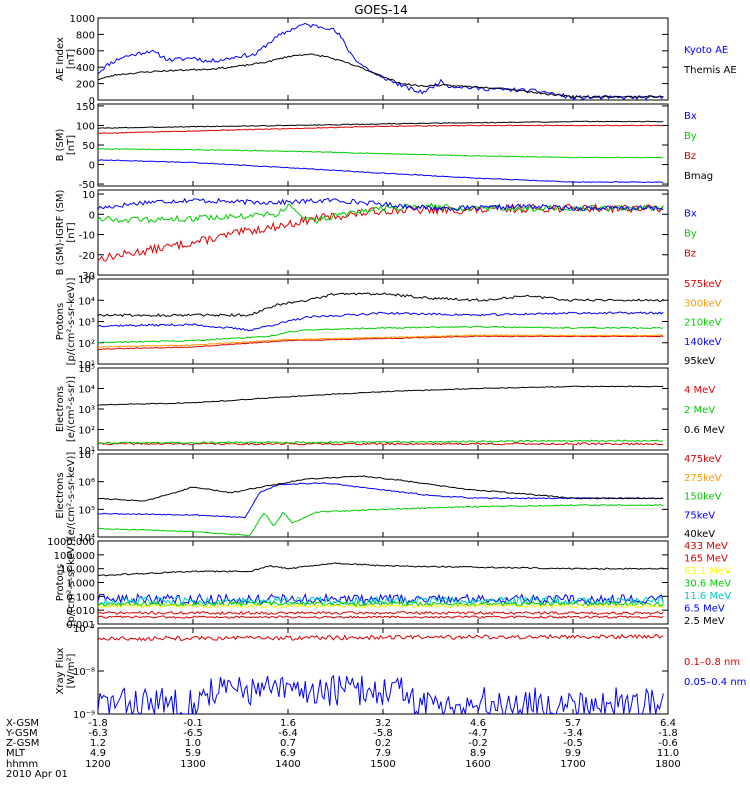 The image size is (750, 800). What do you see at coordinates (77, 570) in the screenshot?
I see `y-tick-label: 10.000` at bounding box center [77, 570].